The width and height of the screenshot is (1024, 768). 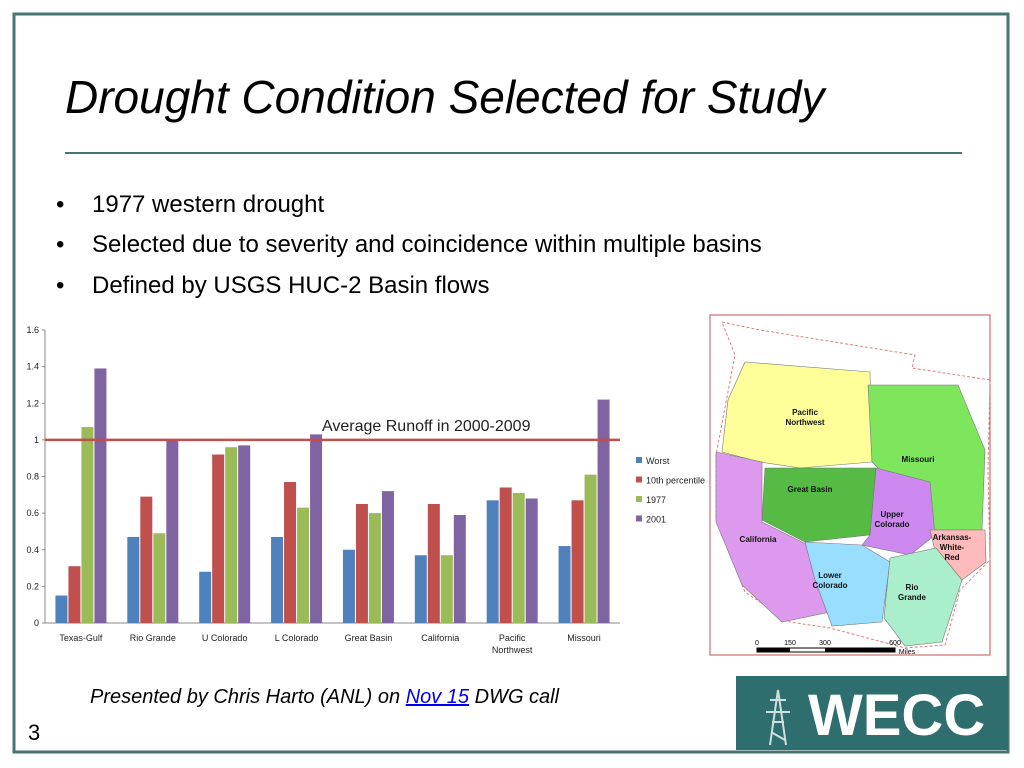 What do you see at coordinates (675, 481) in the screenshot?
I see `legend-label: 10th percentile` at bounding box center [675, 481].